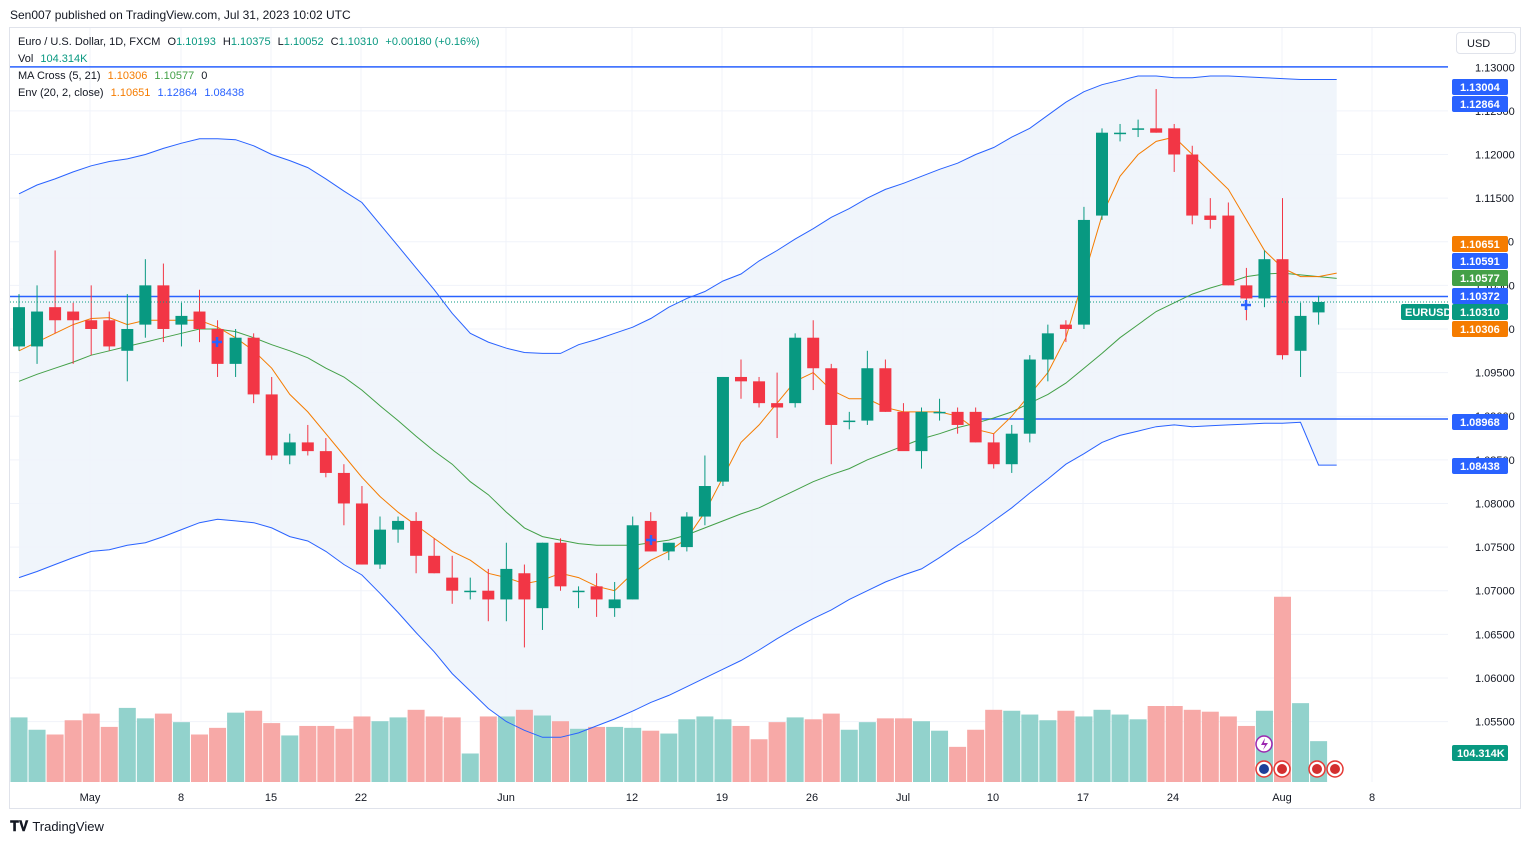 This screenshot has height=845, width=1531. I want to click on legend-high-label: H, so click(226, 42).